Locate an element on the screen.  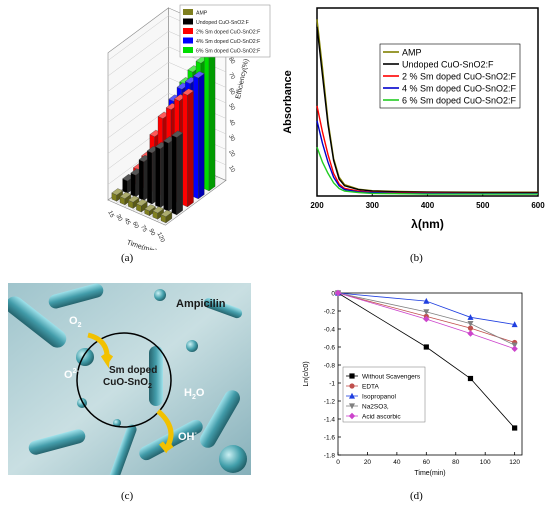
y-axis-label: Absorbance is located at coordinates (288, 102).